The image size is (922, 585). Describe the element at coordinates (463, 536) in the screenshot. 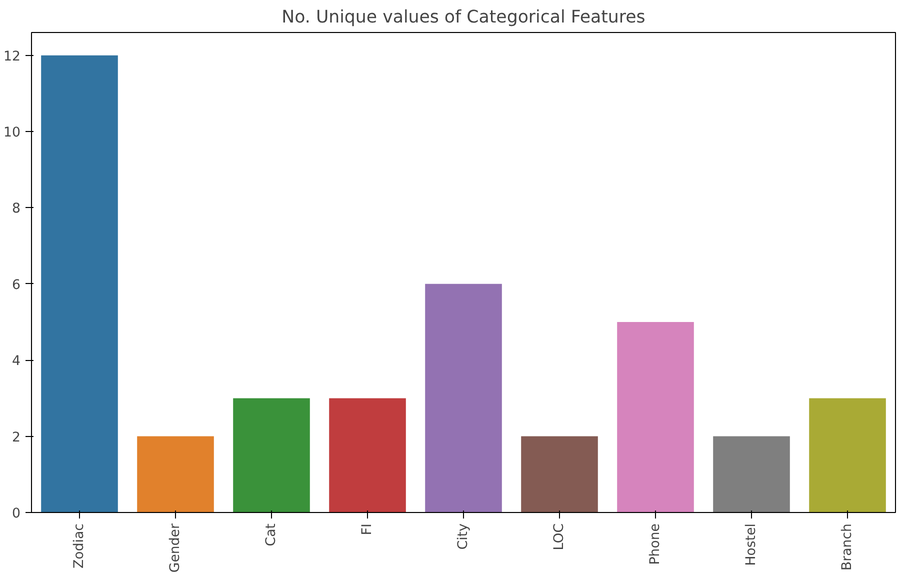

I see `x-tick-label: City` at that location.